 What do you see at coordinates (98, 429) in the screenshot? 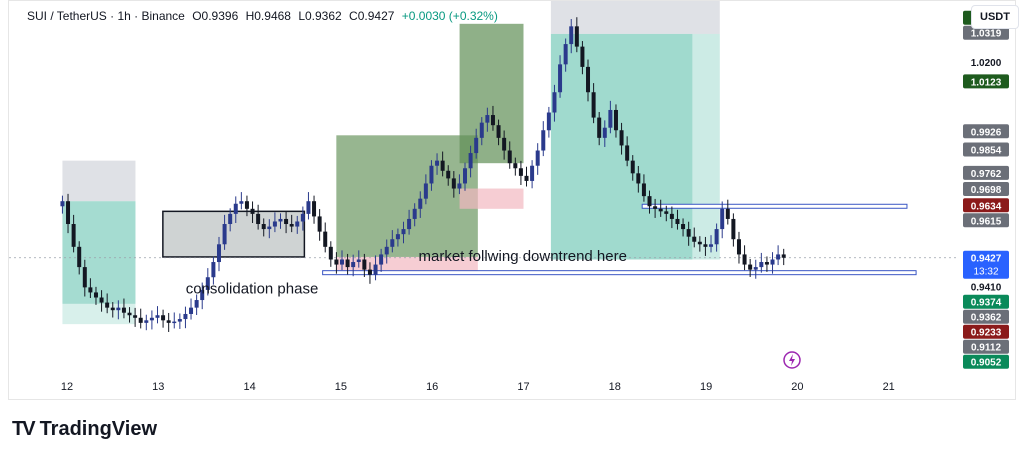
I see `brand-name: TradingView` at bounding box center [98, 429].